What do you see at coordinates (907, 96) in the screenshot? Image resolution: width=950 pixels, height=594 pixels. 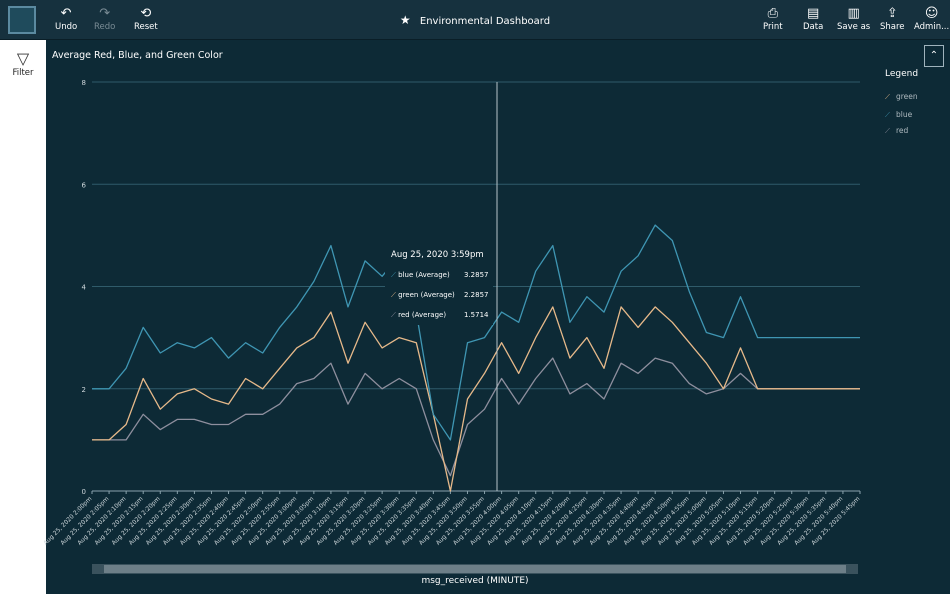 I see `legend-label: green` at bounding box center [907, 96].